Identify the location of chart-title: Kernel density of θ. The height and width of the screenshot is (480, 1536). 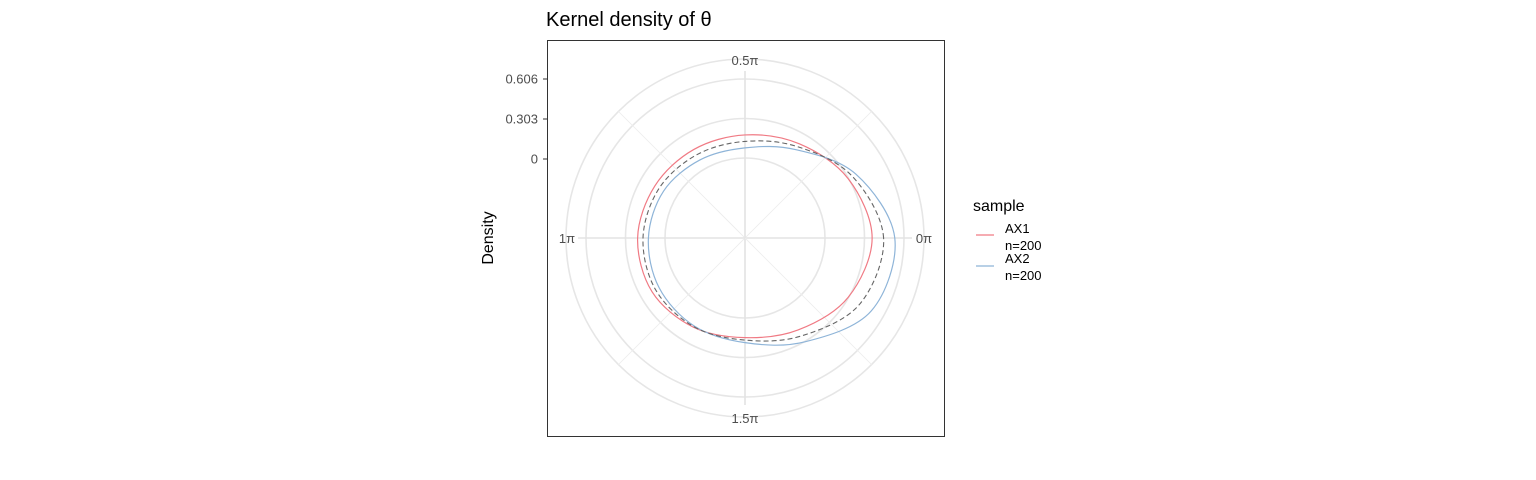
(629, 20).